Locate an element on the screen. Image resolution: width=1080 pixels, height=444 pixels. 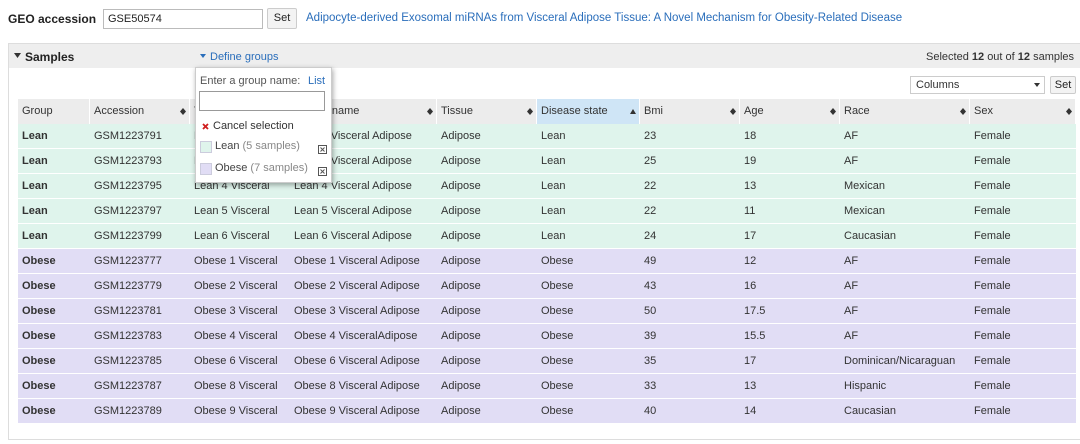
column-header: Accession is located at coordinates (140, 111).